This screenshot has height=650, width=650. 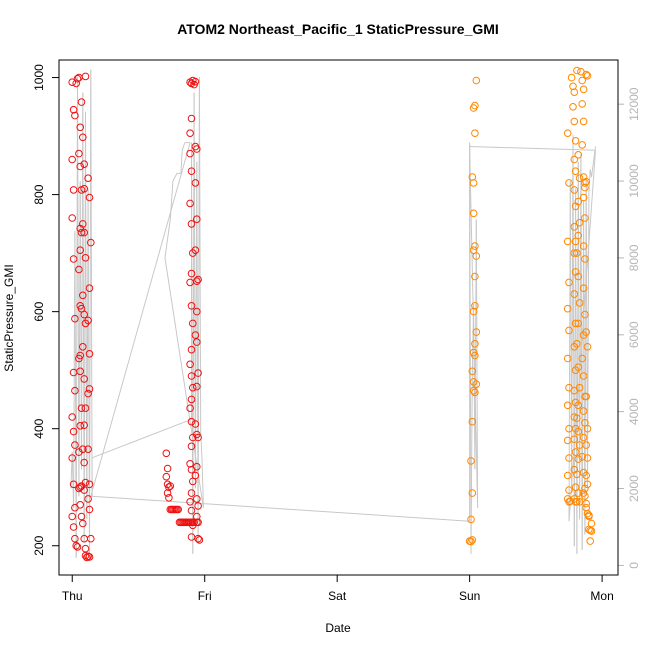 What do you see at coordinates (634, 181) in the screenshot?
I see `y2-tick-label: 10000` at bounding box center [634, 181].